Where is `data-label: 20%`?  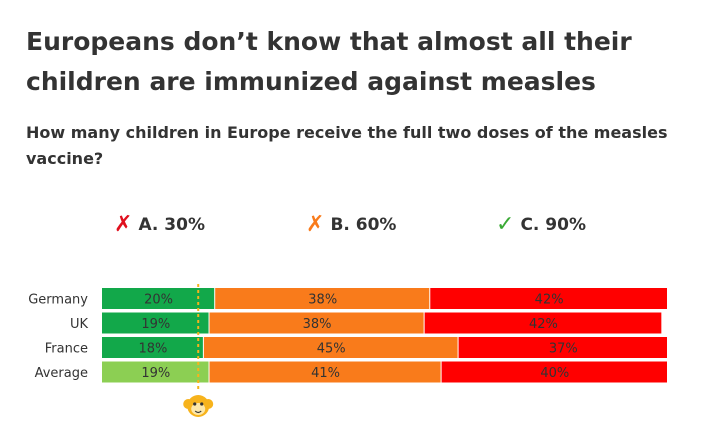 data-label: 20% is located at coordinates (158, 300).